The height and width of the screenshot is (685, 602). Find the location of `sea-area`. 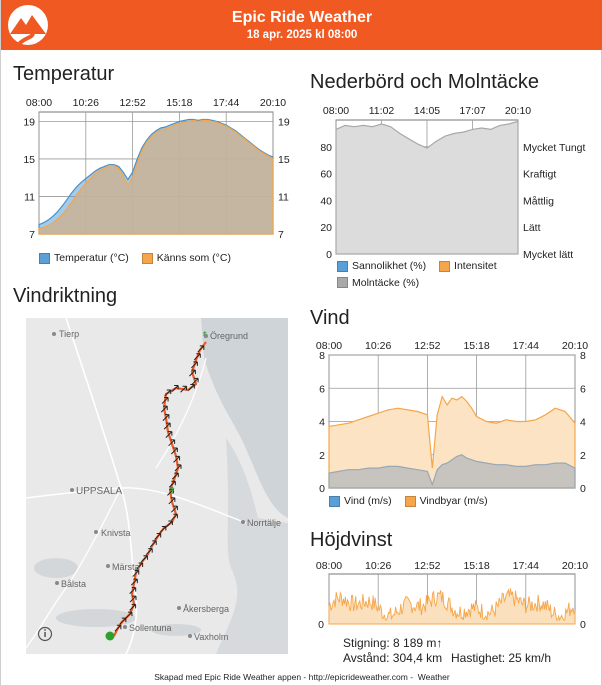

sea-area is located at coordinates (244, 418).